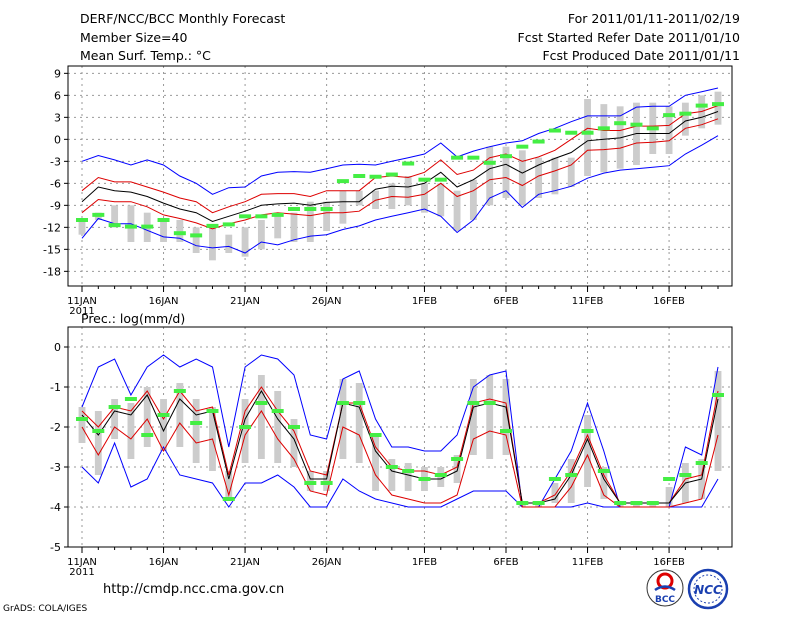  I want to click on max-line, so click(400, 141).